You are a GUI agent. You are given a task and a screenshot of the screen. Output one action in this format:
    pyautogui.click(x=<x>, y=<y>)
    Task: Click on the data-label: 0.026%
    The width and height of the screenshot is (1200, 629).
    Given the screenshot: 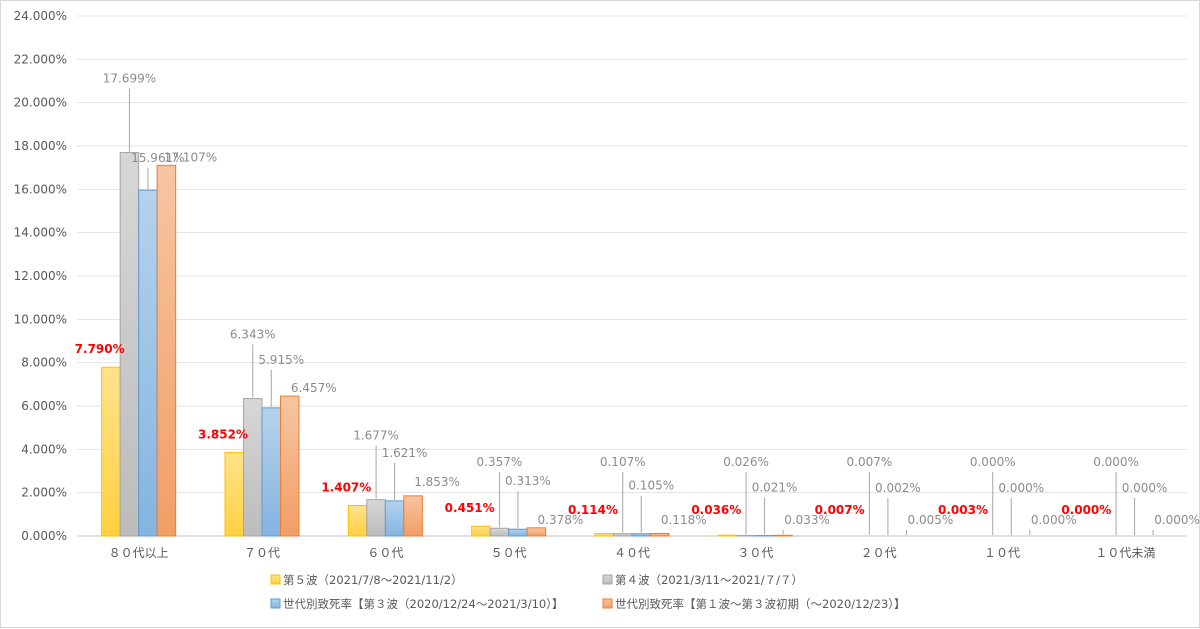 What is the action you would take?
    pyautogui.click(x=746, y=462)
    